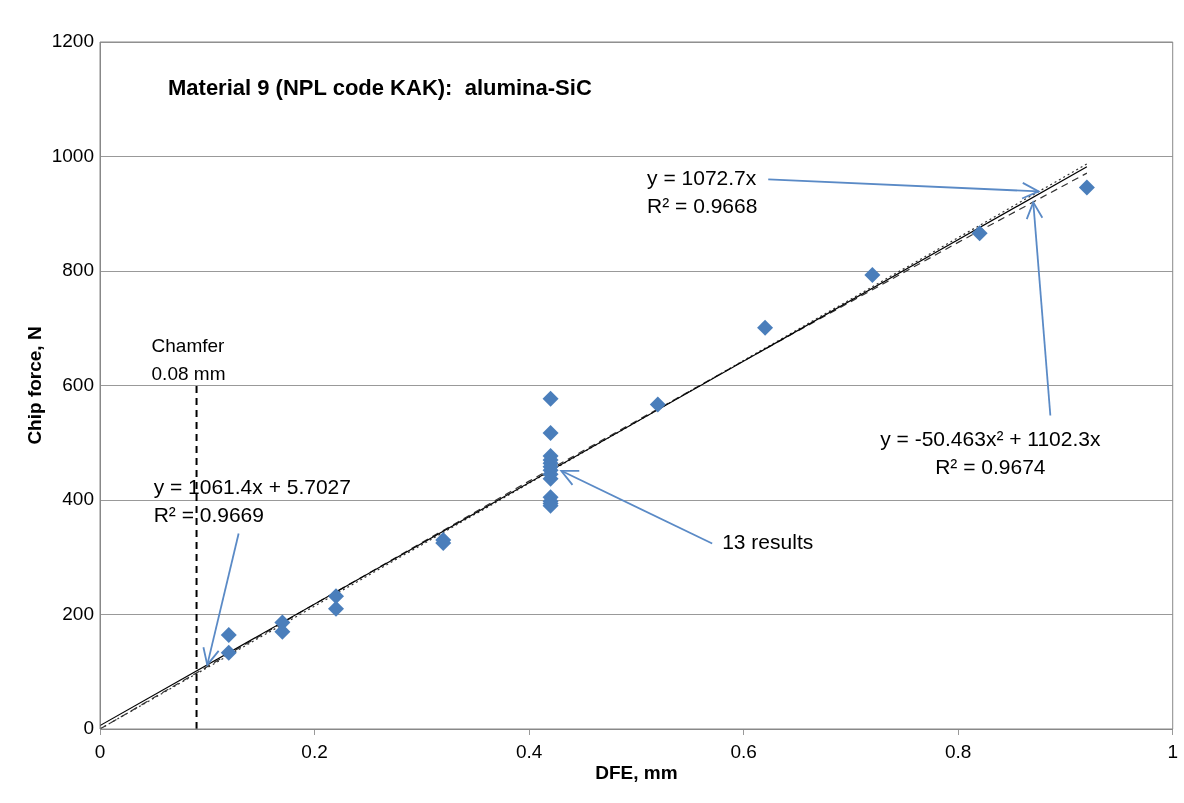 This screenshot has width=1184, height=803. I want to click on y-tick-label: 0, so click(88, 728).